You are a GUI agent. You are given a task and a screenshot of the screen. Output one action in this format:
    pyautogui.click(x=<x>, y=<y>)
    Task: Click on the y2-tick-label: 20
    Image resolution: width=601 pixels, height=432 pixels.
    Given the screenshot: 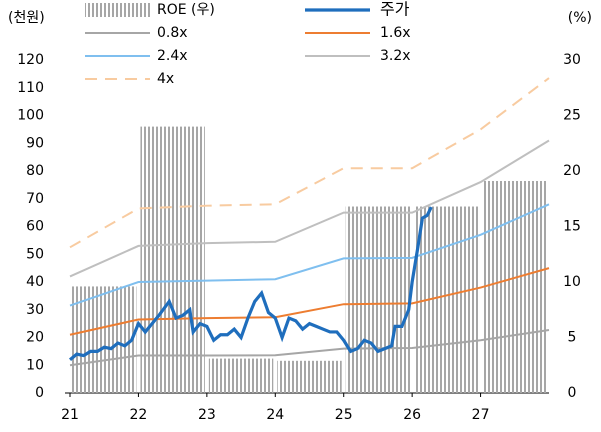 What is the action you would take?
    pyautogui.click(x=572, y=171)
    